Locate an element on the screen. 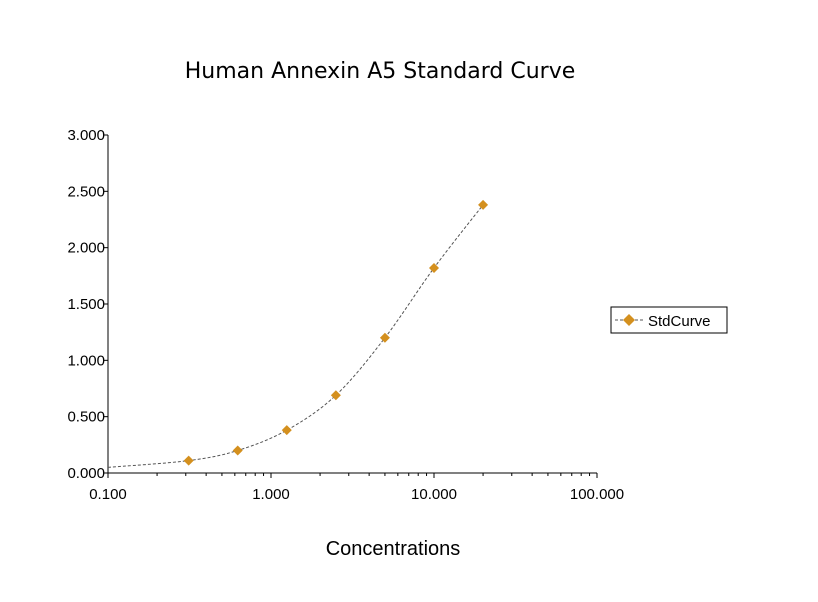  x-ticks: 0.100 1.000 10.000 100.000 is located at coordinates (356, 488).